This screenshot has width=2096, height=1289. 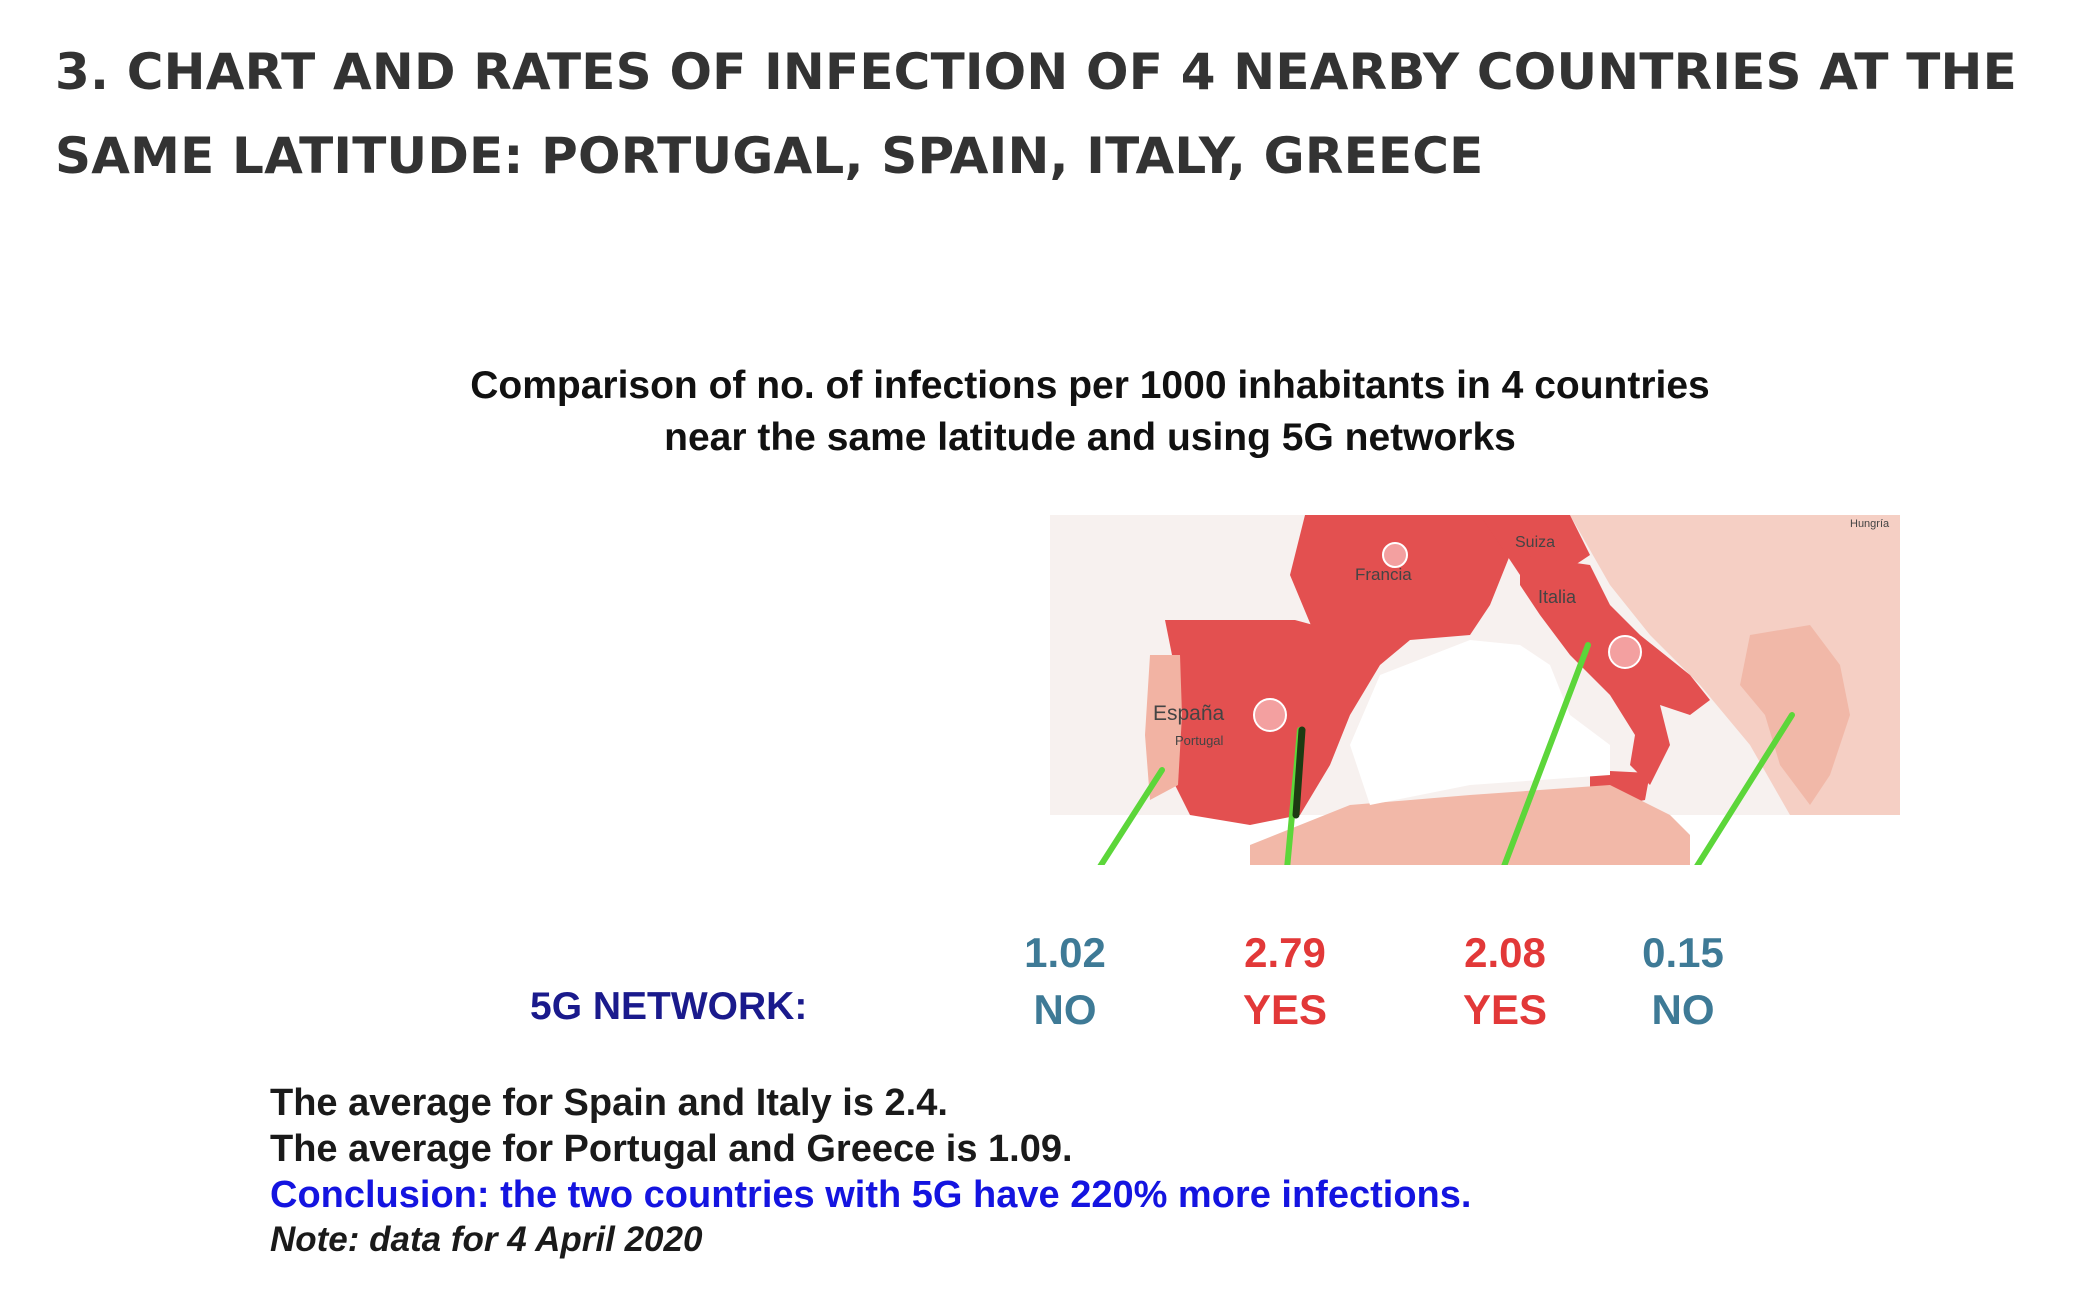 I want to click on greece-network-status: NO, so click(x=1683, y=1009).